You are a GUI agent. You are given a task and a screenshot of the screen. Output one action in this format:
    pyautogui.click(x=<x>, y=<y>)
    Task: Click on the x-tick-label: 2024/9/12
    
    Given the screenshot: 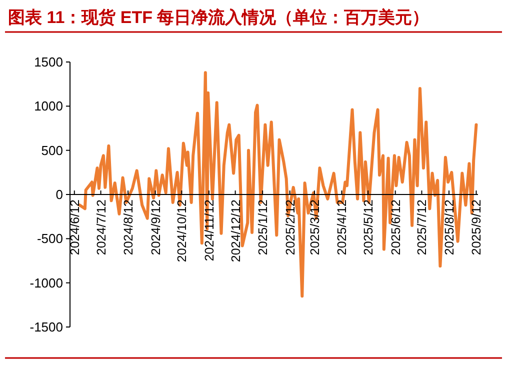 What is the action you would take?
    pyautogui.click(x=155, y=227)
    